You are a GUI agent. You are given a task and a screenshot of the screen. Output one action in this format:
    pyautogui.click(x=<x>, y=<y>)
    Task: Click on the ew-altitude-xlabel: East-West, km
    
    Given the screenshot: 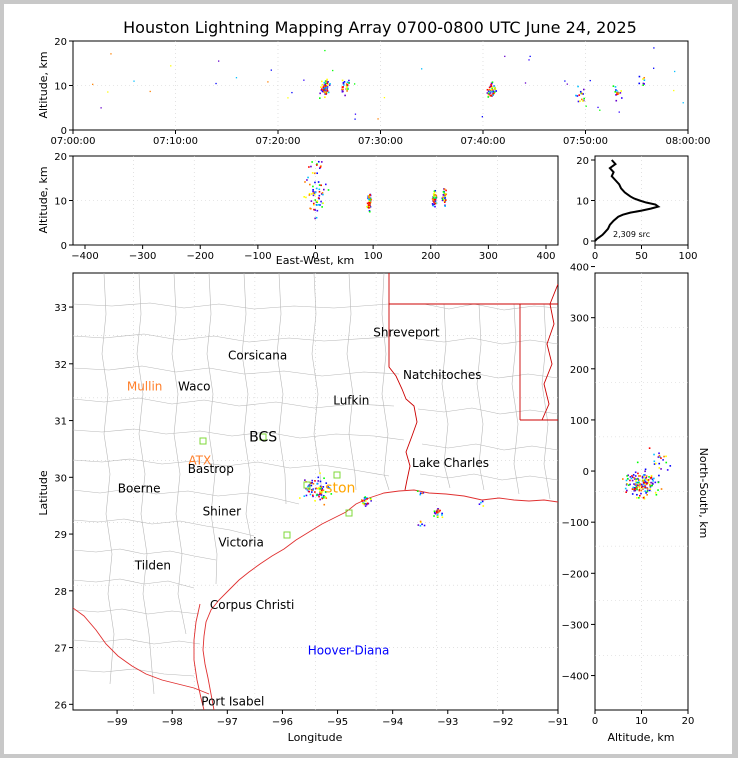 What is the action you would take?
    pyautogui.click(x=315, y=260)
    